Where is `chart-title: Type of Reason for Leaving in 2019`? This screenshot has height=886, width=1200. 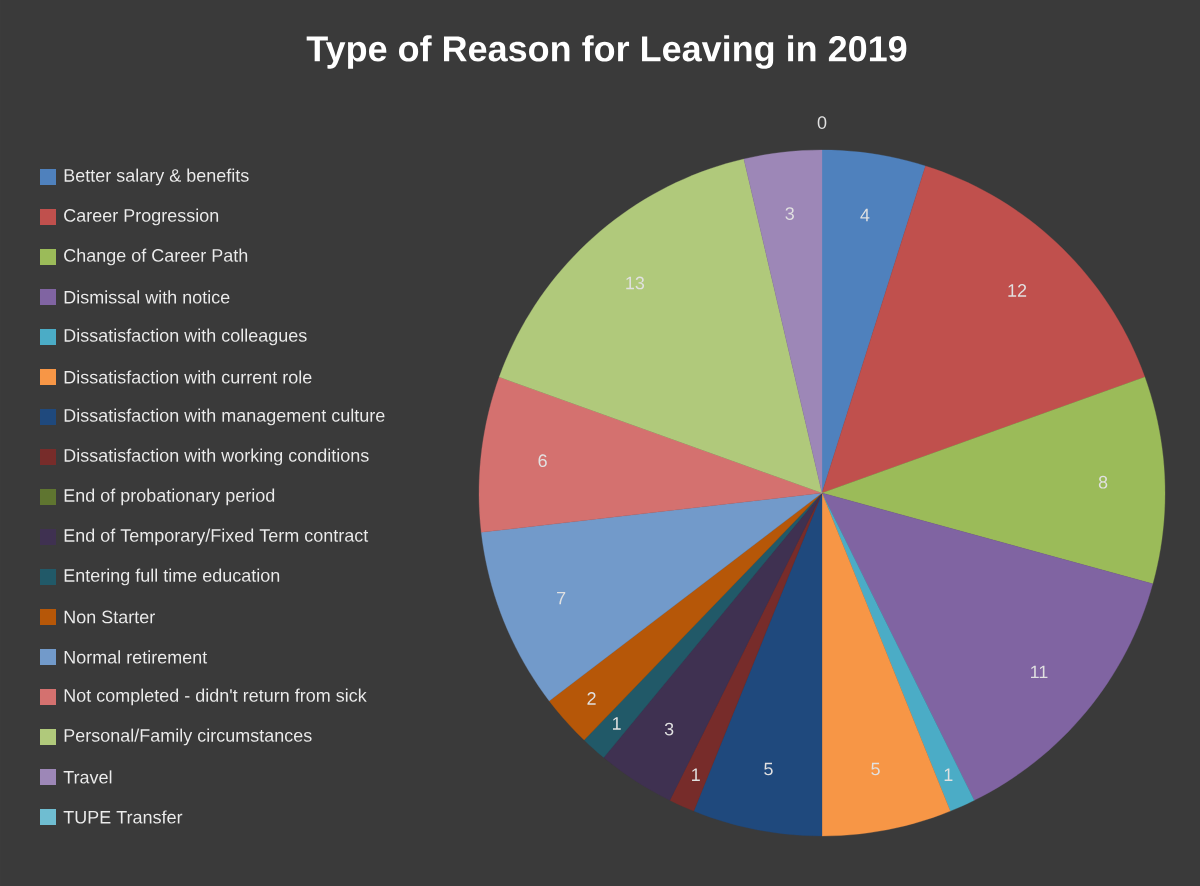 chart-title: Type of Reason for Leaving in 2019 is located at coordinates (606, 52).